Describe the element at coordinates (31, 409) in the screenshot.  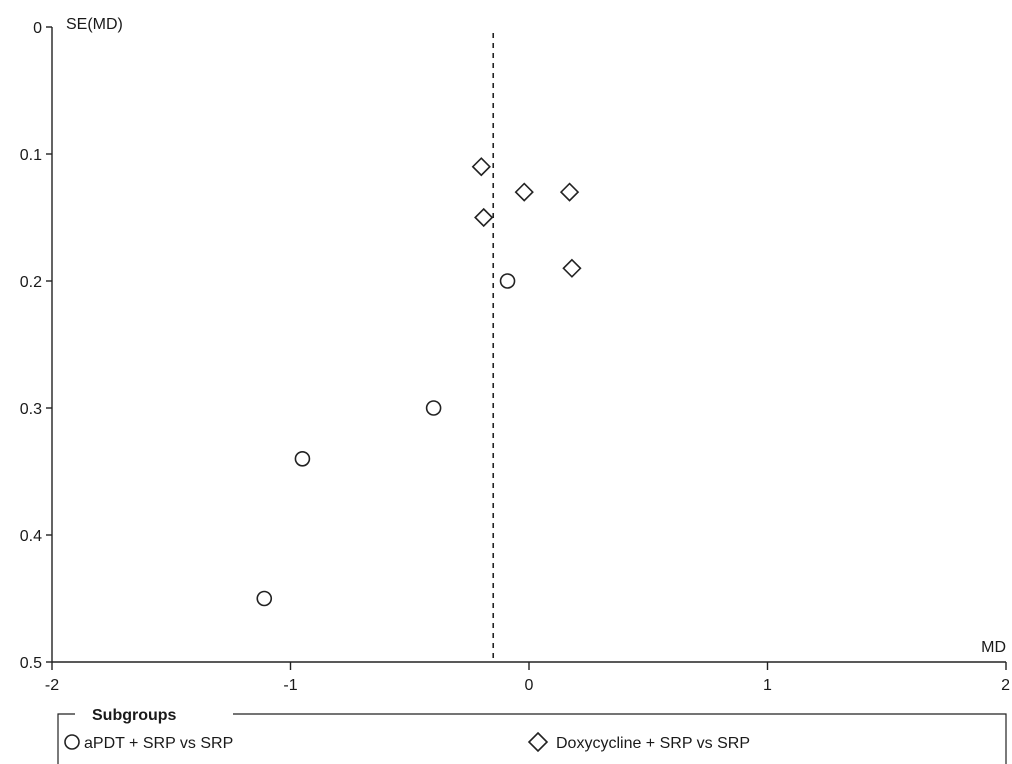
I see `y-tick-label: 0.3` at that location.